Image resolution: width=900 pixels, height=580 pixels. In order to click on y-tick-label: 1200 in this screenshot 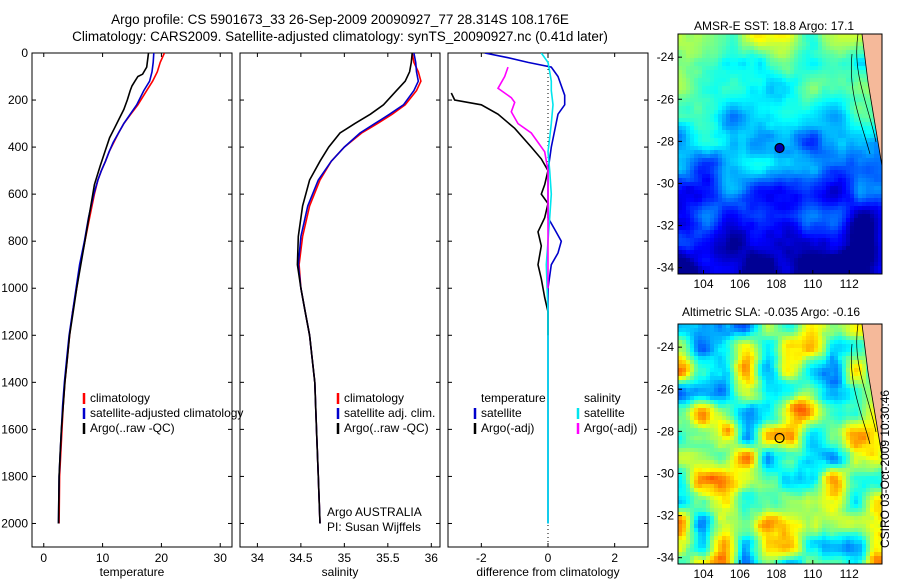, I will do `click(14, 335)`.